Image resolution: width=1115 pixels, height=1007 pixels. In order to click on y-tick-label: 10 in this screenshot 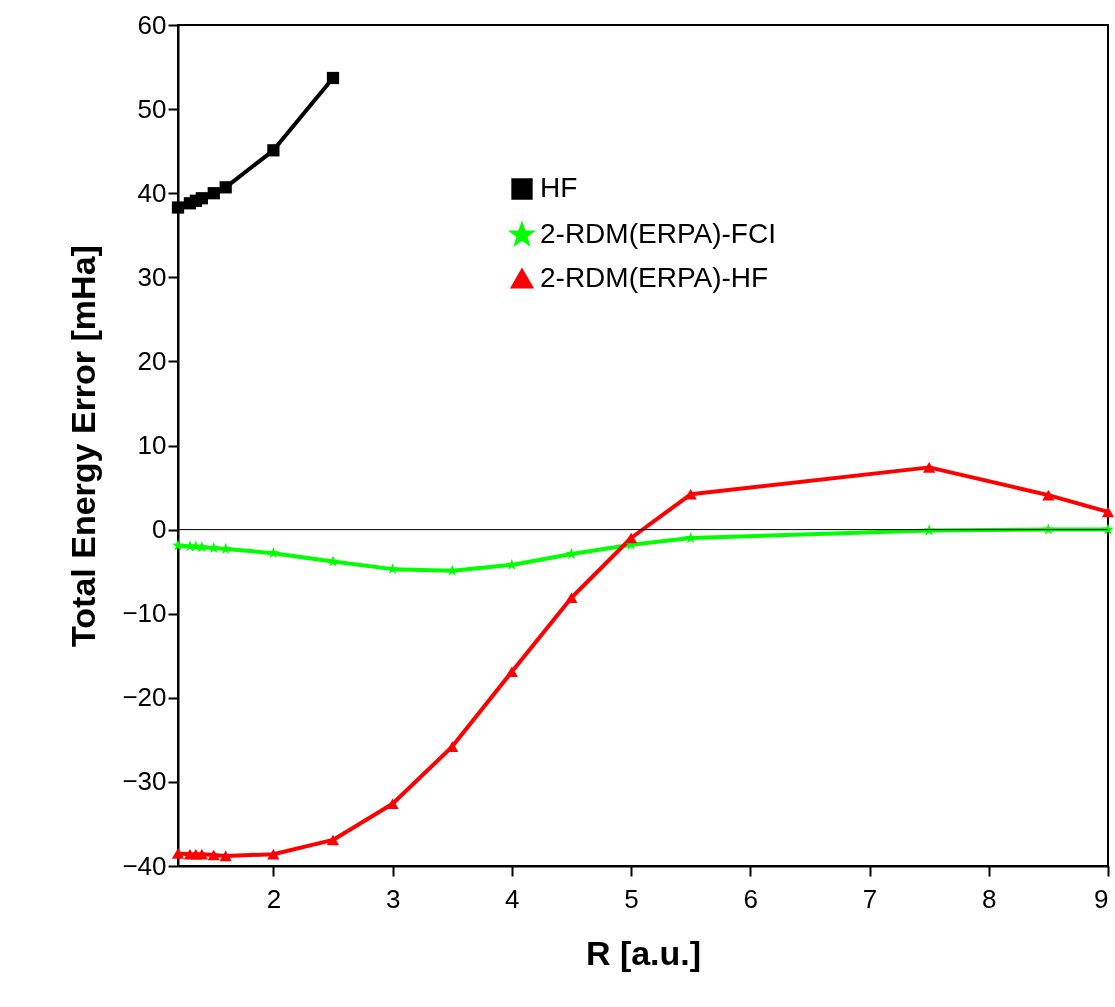, I will do `click(152, 445)`.